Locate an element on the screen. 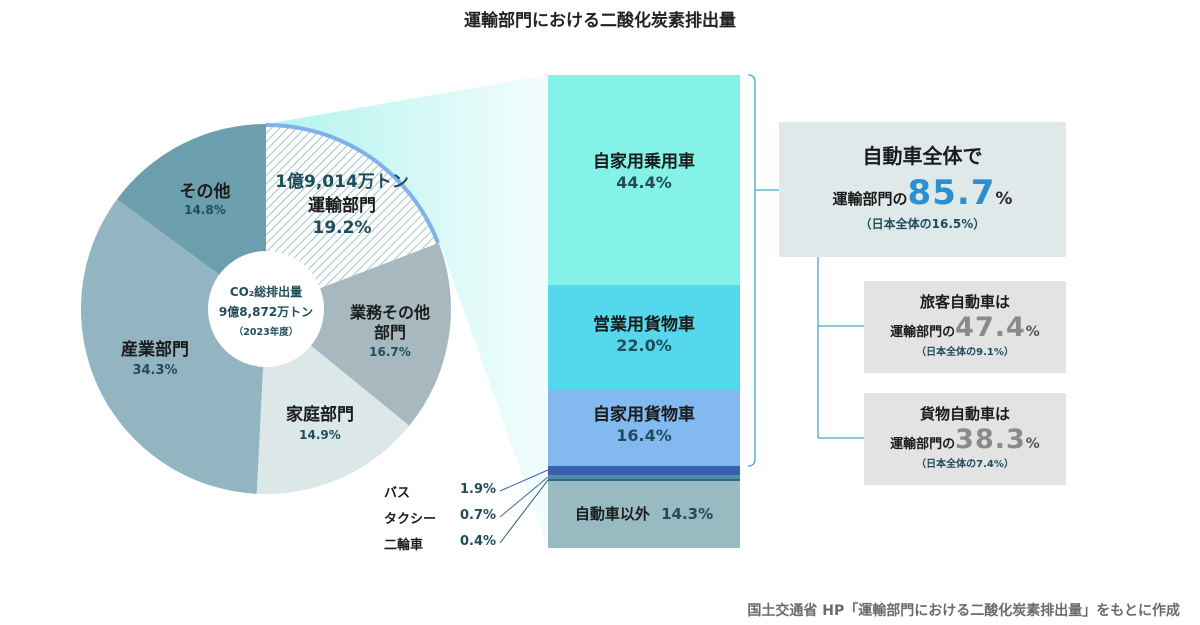 The image size is (1200, 625). callout-passenger-auto: 旅客自動車は 運輸部門の47.4% （日本全体の9.1%） is located at coordinates (965, 327).